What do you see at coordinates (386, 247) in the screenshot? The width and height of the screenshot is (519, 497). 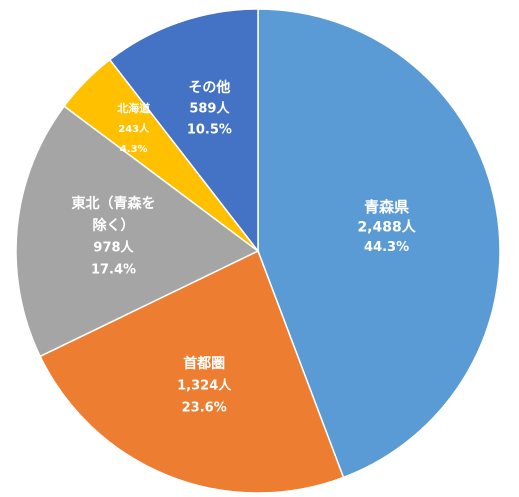 I see `slice-percent-label: 44.3%` at bounding box center [386, 247].